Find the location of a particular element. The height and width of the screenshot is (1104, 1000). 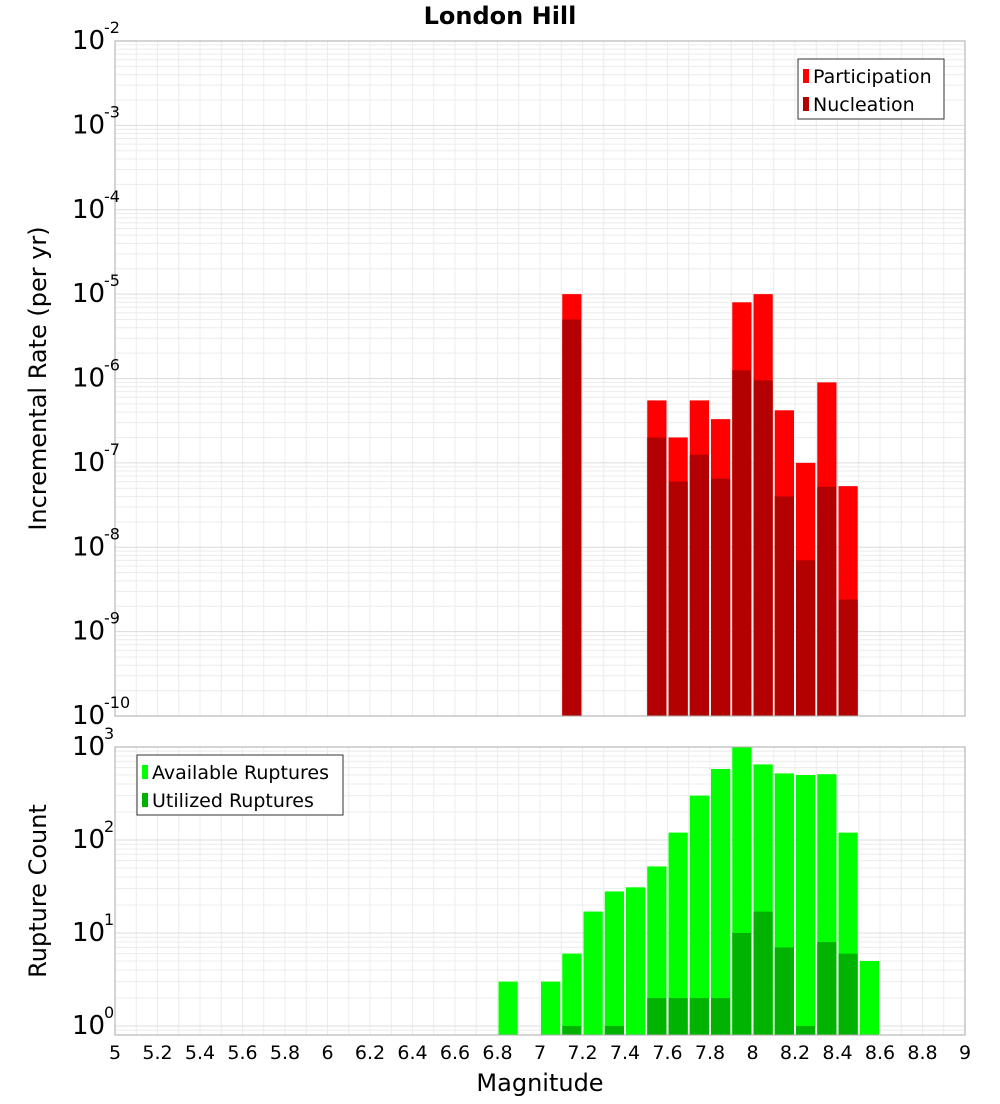

y-tick-label-0: 10⁻² is located at coordinates (96, 37).